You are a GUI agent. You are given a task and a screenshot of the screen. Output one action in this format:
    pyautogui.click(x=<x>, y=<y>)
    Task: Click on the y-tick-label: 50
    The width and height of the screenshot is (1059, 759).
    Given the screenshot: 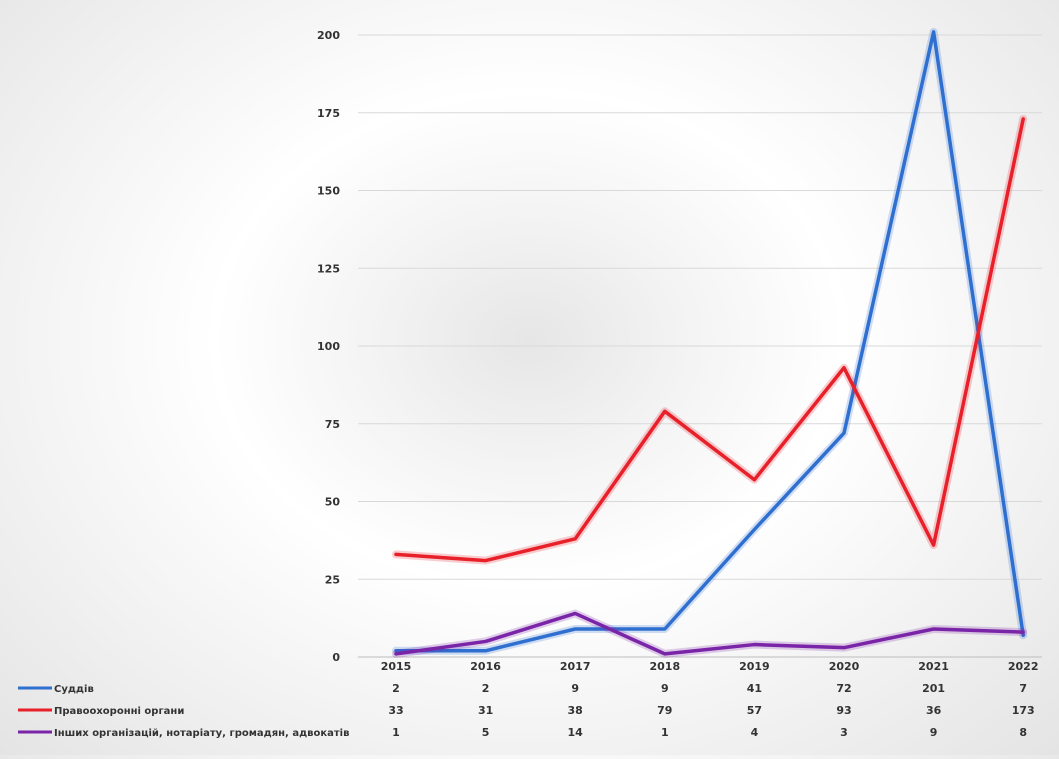 What is the action you would take?
    pyautogui.click(x=333, y=502)
    